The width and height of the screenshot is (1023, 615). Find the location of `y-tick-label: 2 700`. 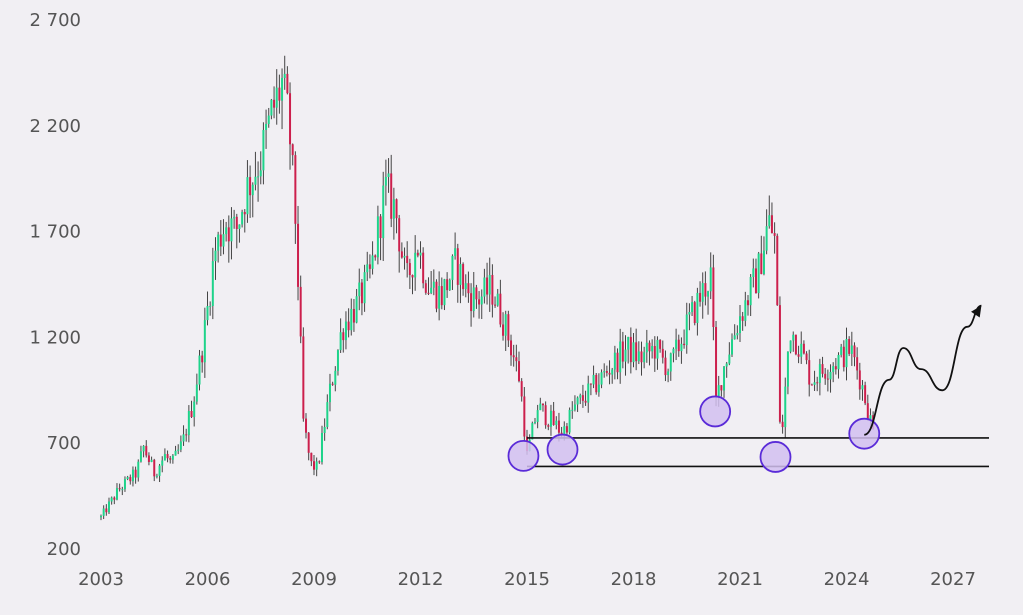

y-tick-label: 2 700 is located at coordinates (55, 20).